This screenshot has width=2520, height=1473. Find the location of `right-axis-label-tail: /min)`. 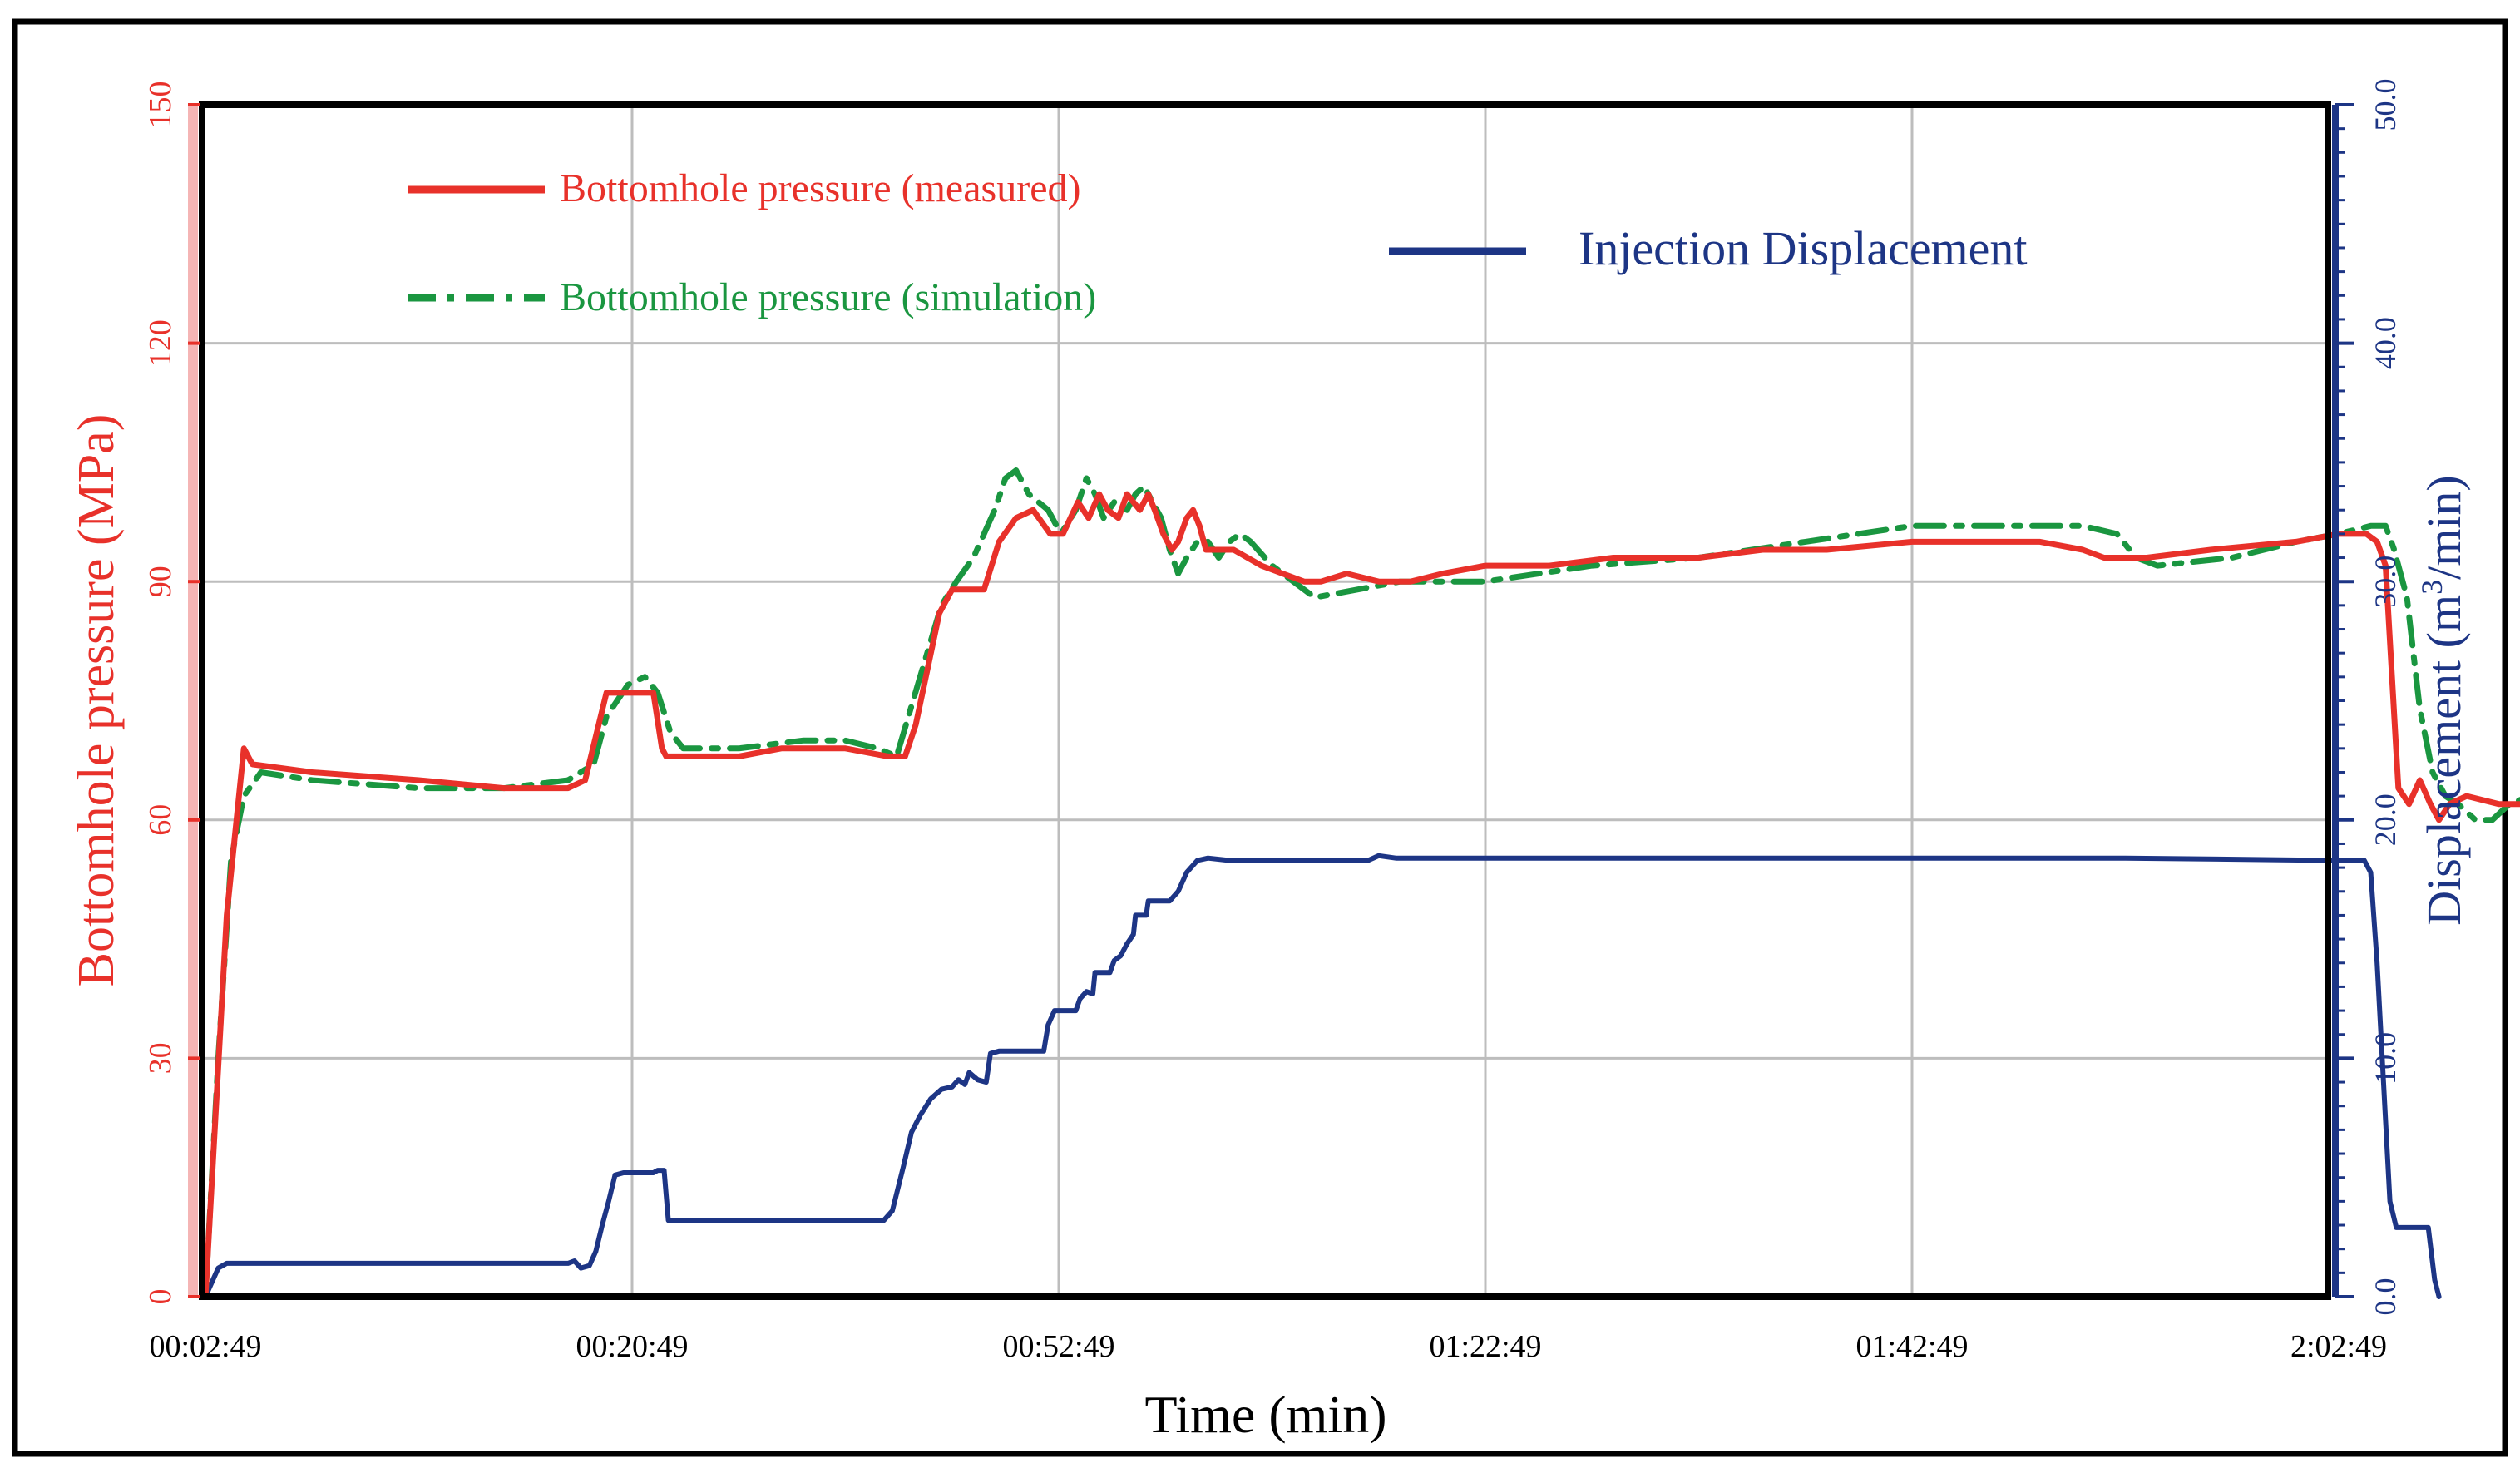

right-axis-label-tail: /min) is located at coordinates (2444, 528).